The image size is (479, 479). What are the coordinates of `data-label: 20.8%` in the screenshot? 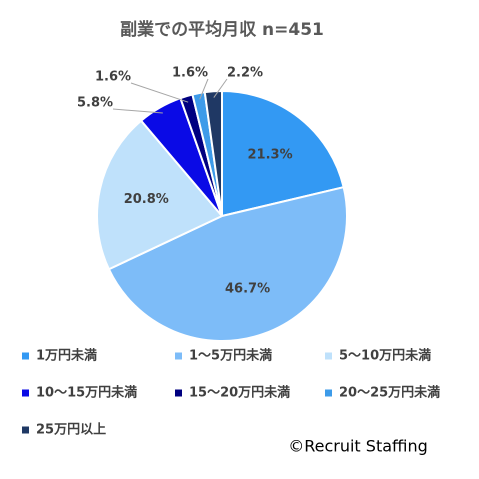 It's located at (146, 199).